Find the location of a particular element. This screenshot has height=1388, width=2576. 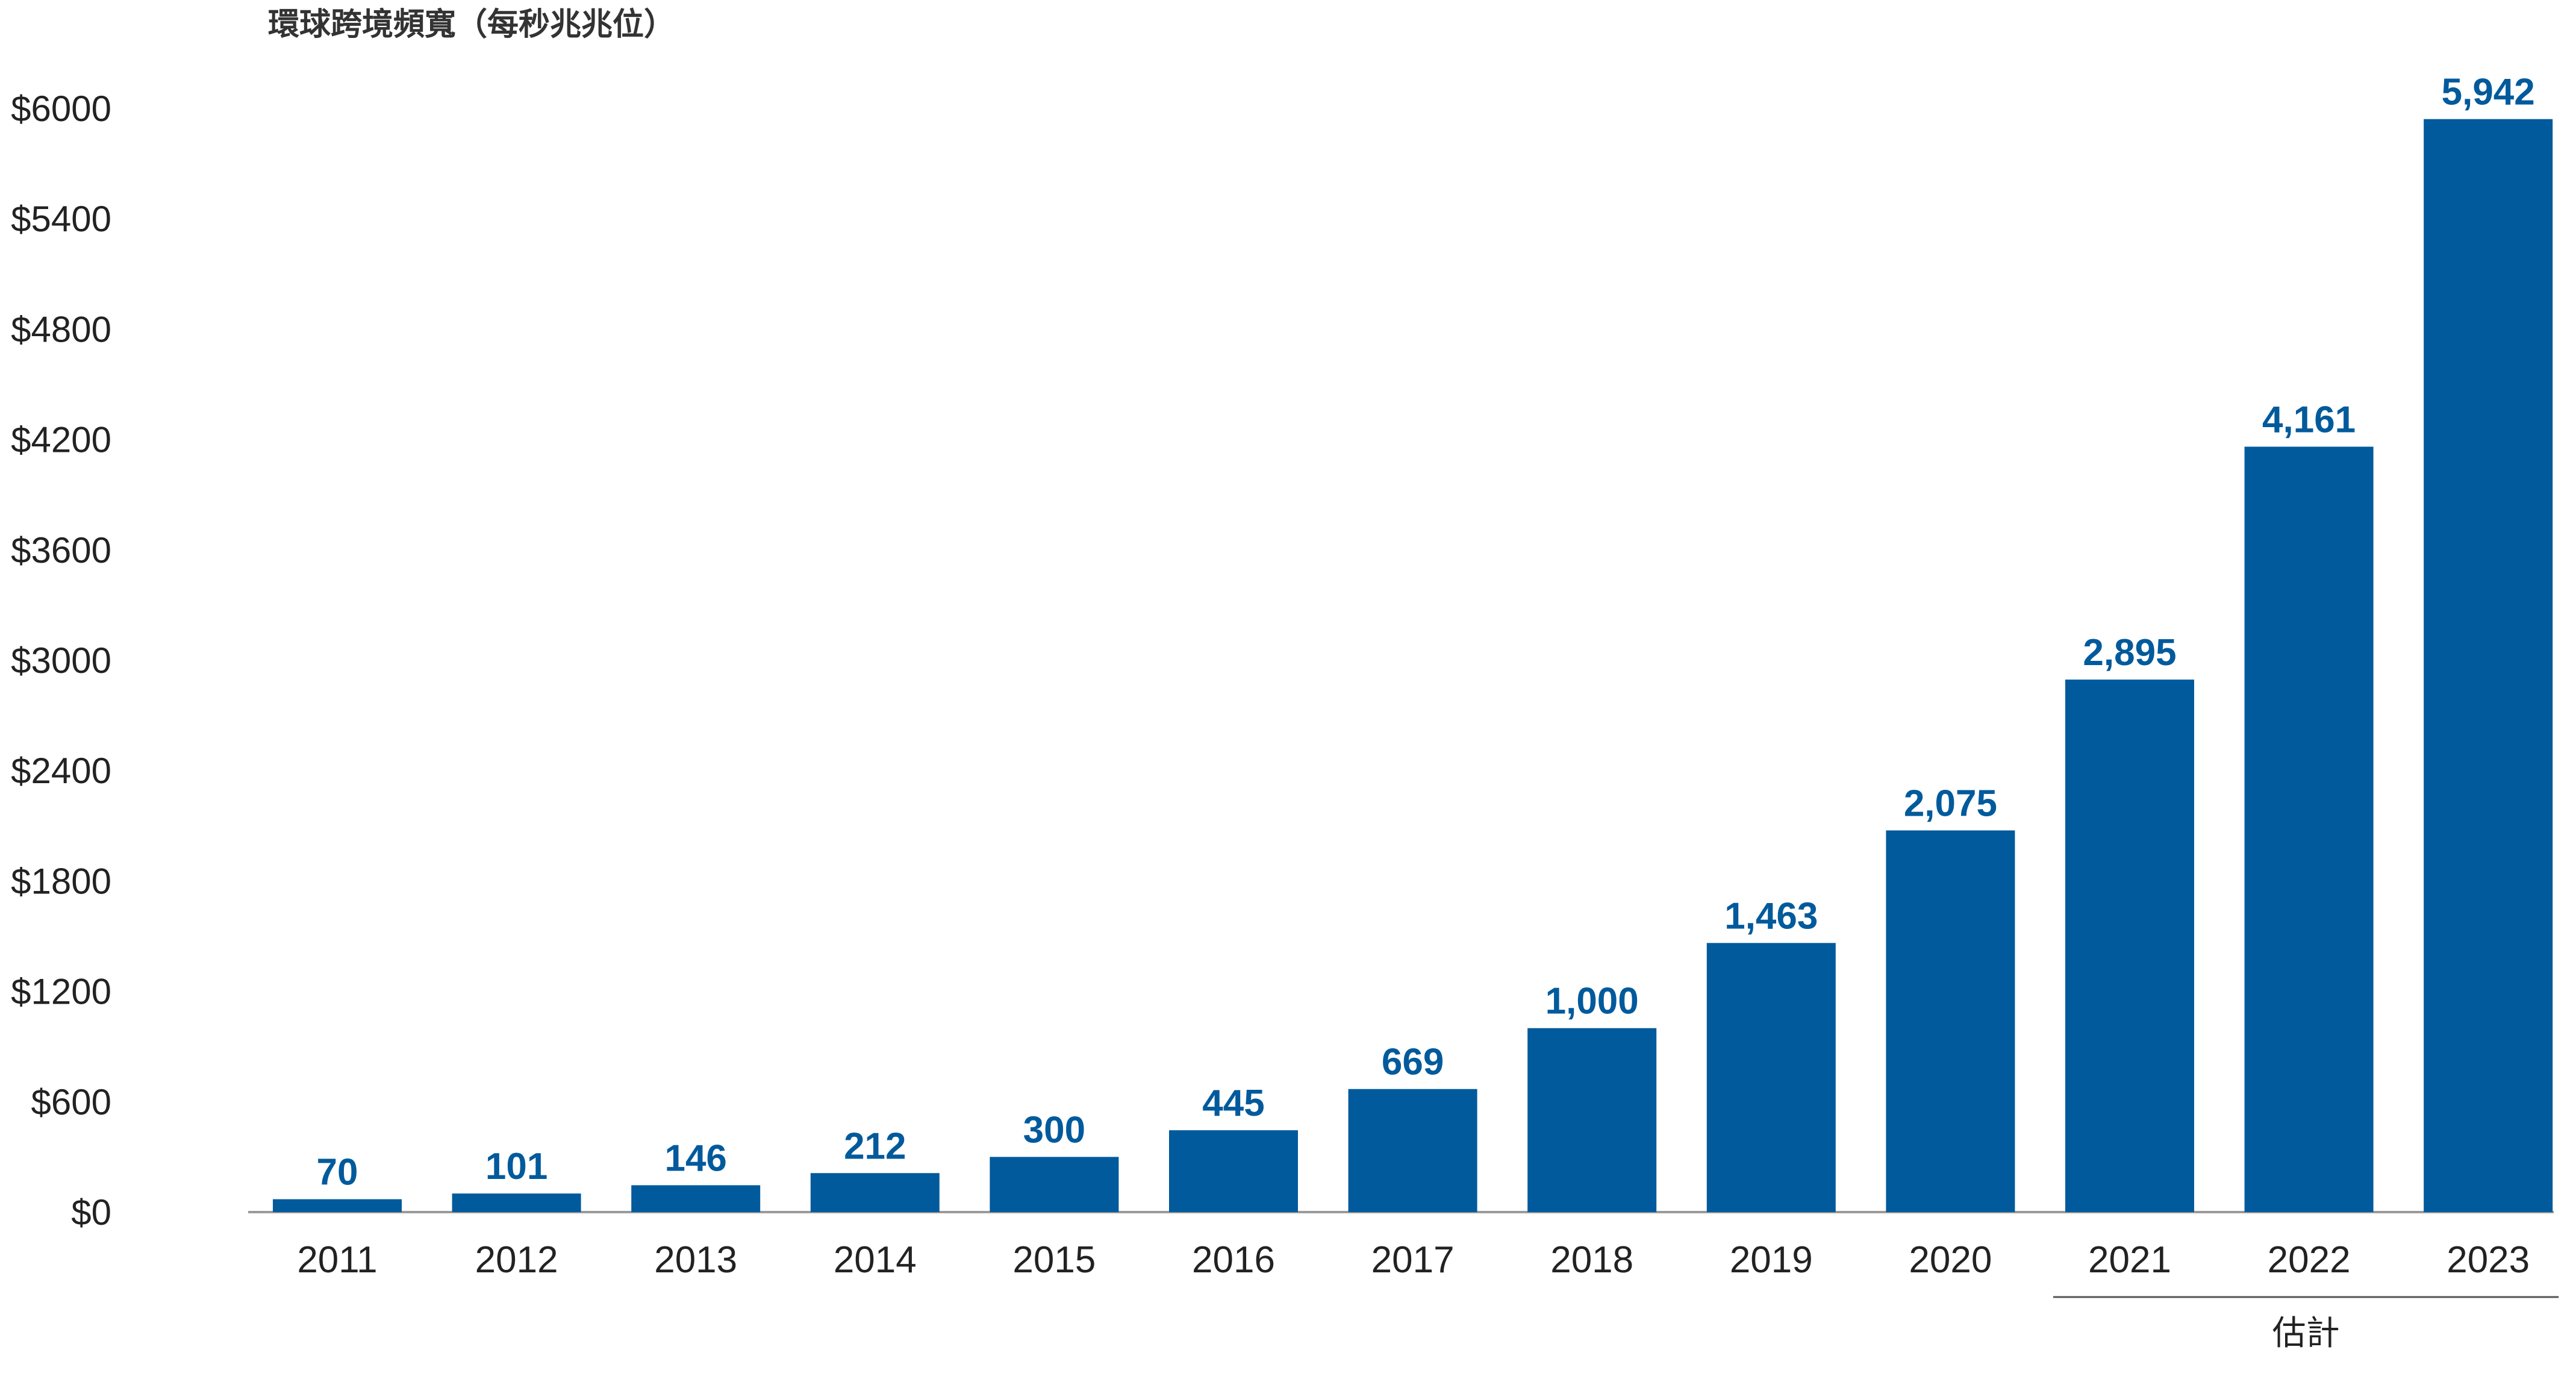

bar-2012 is located at coordinates (516, 1202).